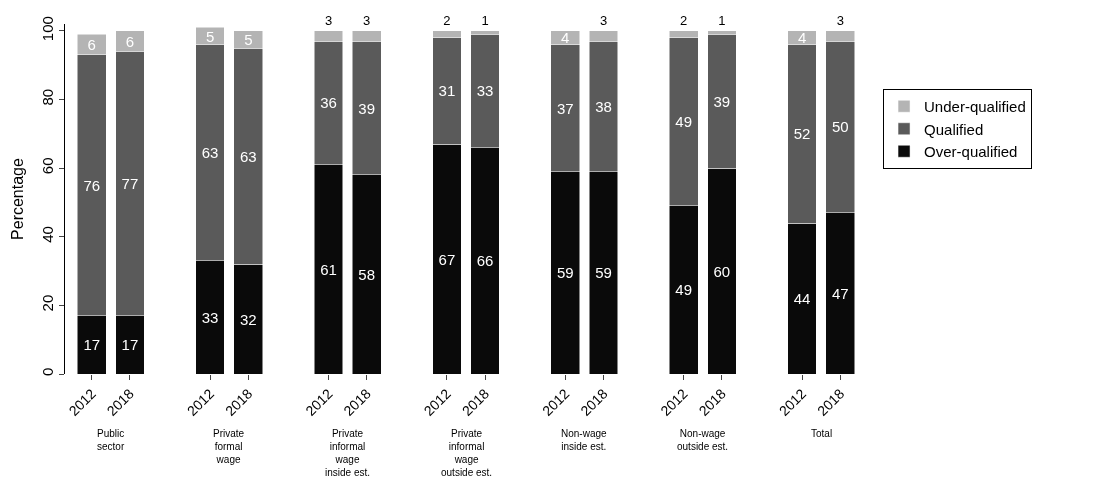  I want to click on data-label: 77, so click(130, 184).